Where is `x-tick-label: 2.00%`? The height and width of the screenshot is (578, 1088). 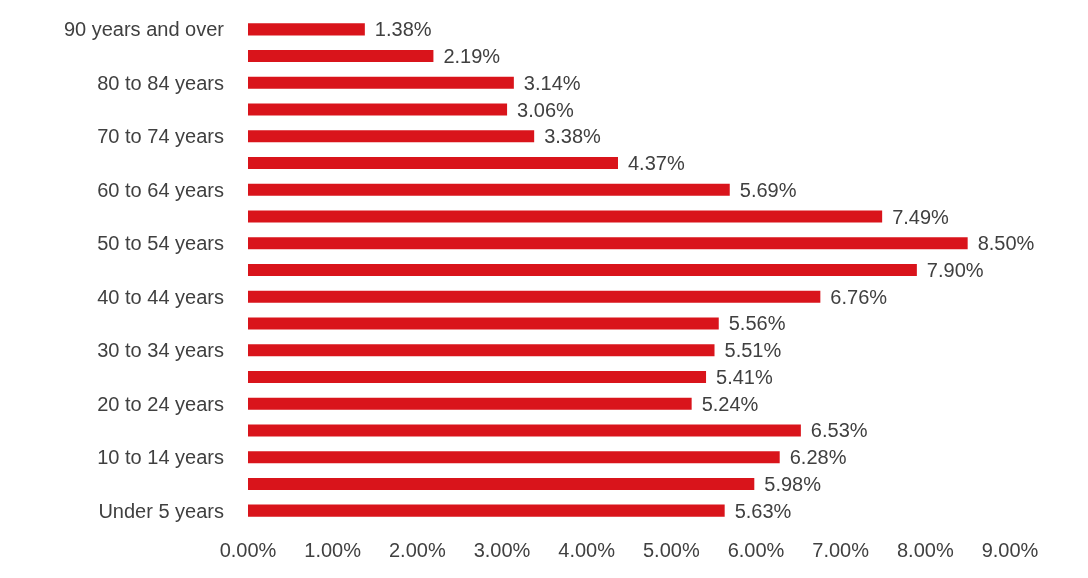
x-tick-label: 2.00% is located at coordinates (417, 550).